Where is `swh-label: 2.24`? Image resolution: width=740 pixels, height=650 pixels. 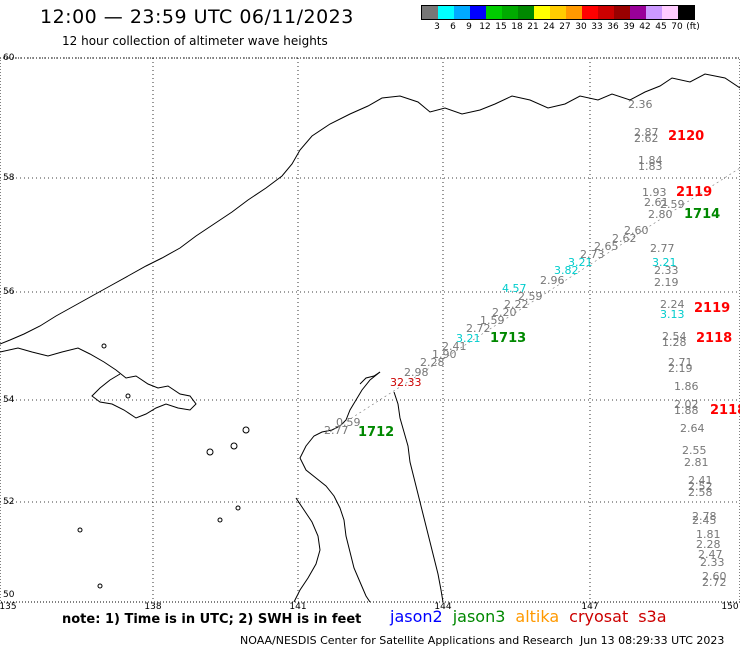 swh-label: 2.24 is located at coordinates (672, 304).